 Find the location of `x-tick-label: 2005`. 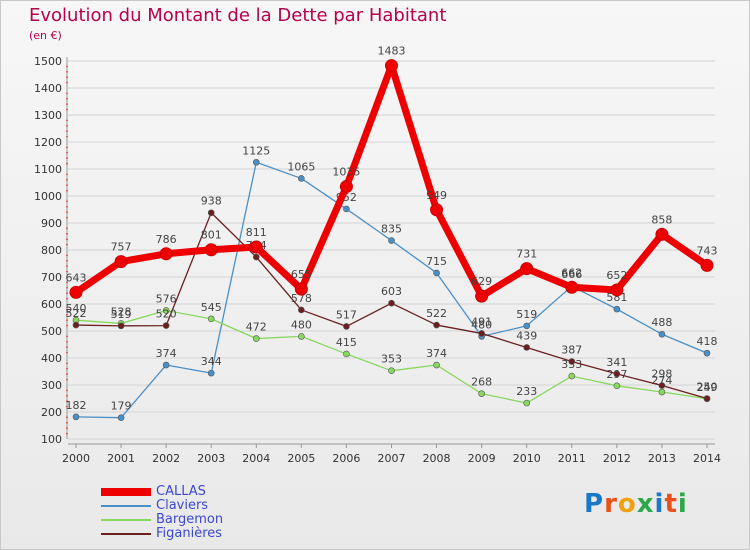

x-tick-label: 2005 is located at coordinates (301, 458).